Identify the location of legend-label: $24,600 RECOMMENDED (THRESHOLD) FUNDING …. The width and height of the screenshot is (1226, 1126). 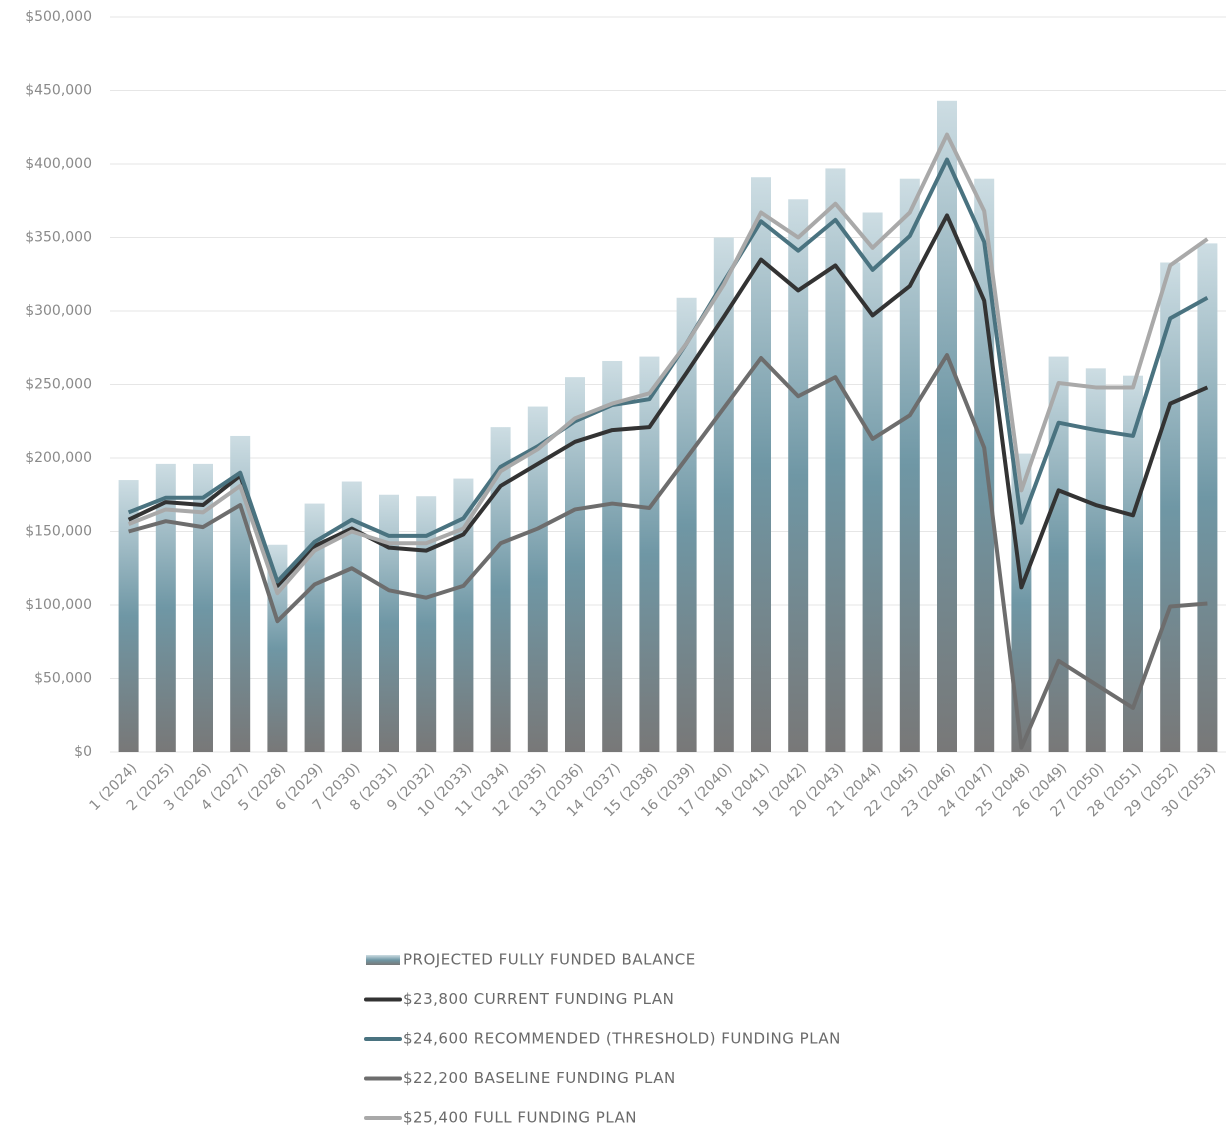
(622, 1039).